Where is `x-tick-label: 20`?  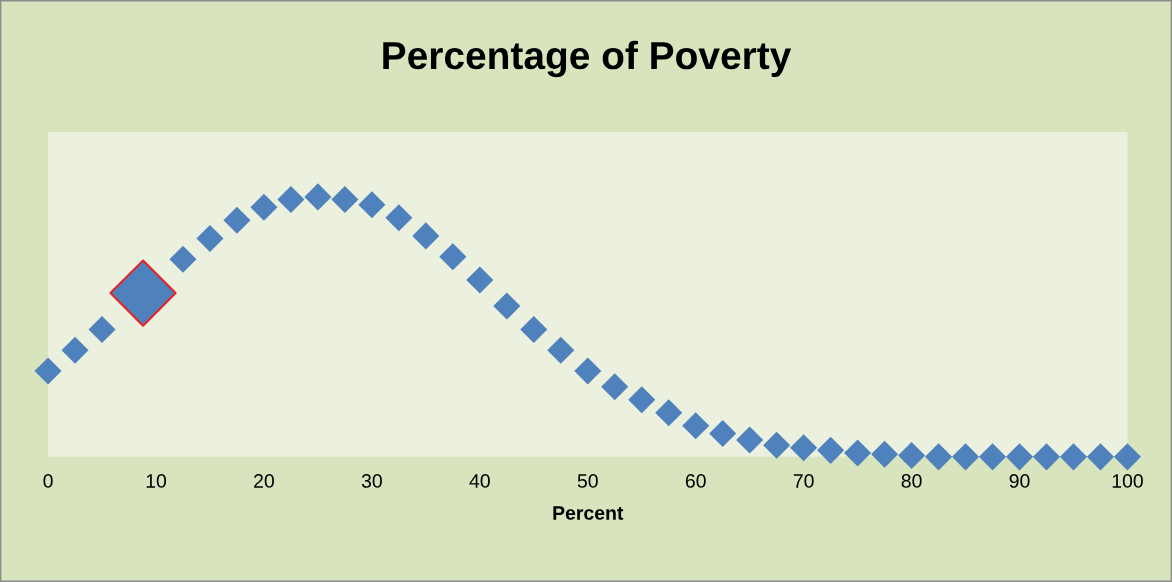
x-tick-label: 20 is located at coordinates (264, 481).